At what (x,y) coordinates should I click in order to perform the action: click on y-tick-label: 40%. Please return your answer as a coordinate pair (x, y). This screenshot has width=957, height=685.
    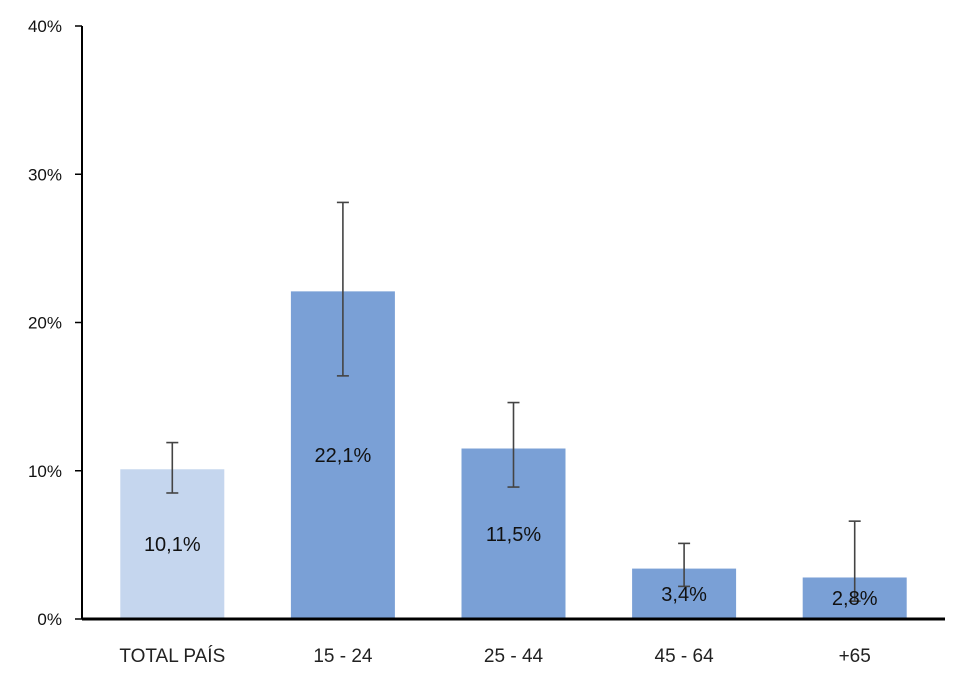
    Looking at the image, I should click on (45, 26).